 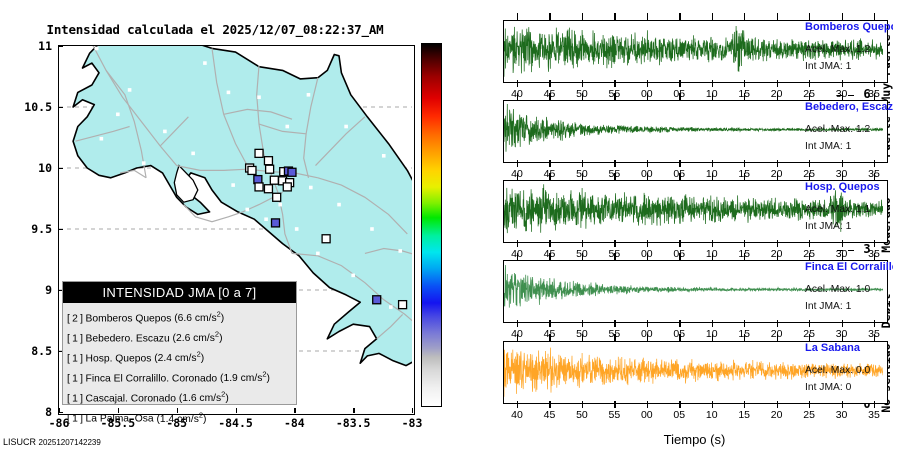 I want to click on trace-xlabel: 05, so click(x=679, y=415).